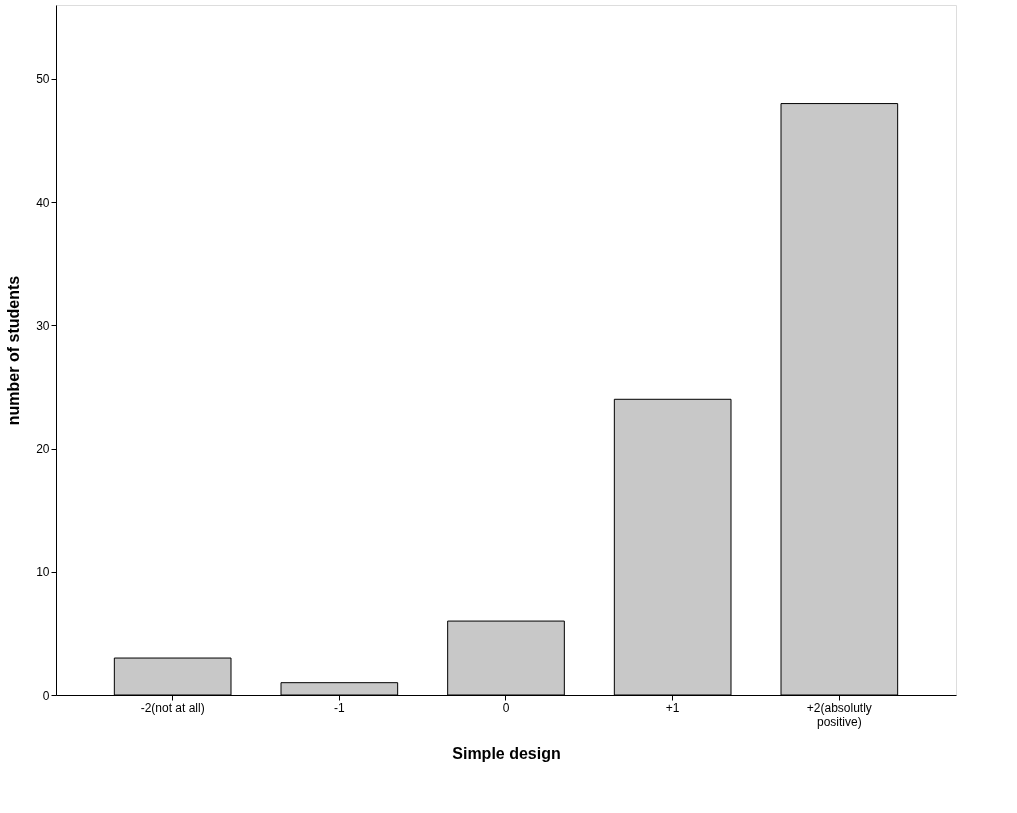 This screenshot has width=1017, height=813. I want to click on y-tick-label: 40, so click(43, 202).